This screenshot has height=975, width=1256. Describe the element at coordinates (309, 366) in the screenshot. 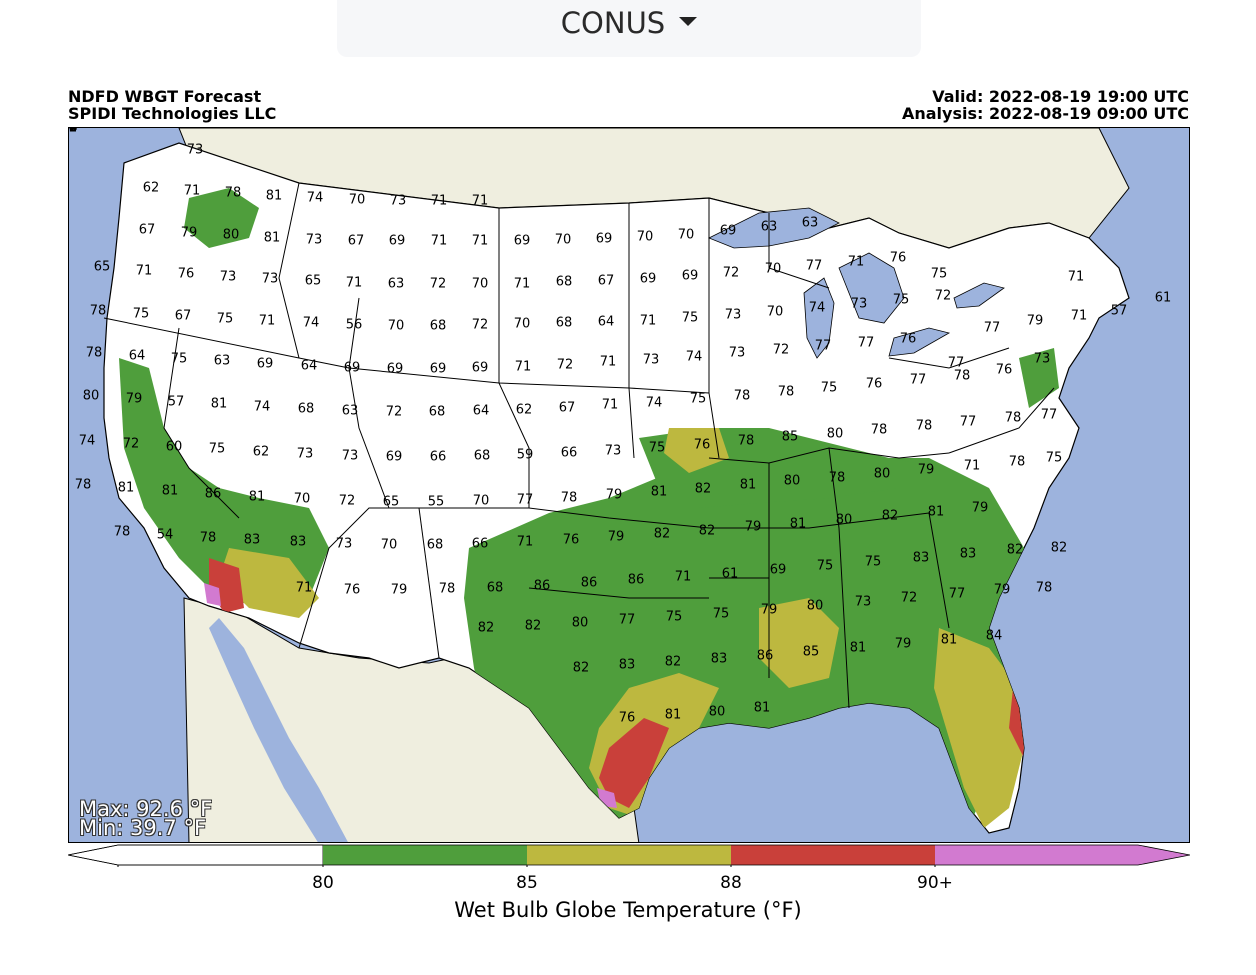

I see `station-value: 64` at that location.